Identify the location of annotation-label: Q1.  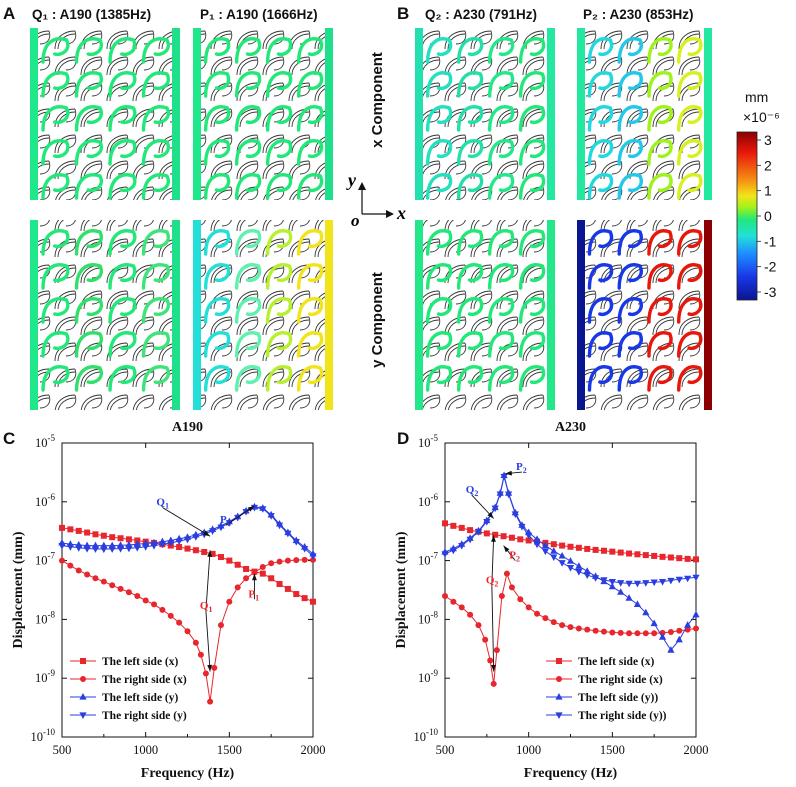
(206, 607).